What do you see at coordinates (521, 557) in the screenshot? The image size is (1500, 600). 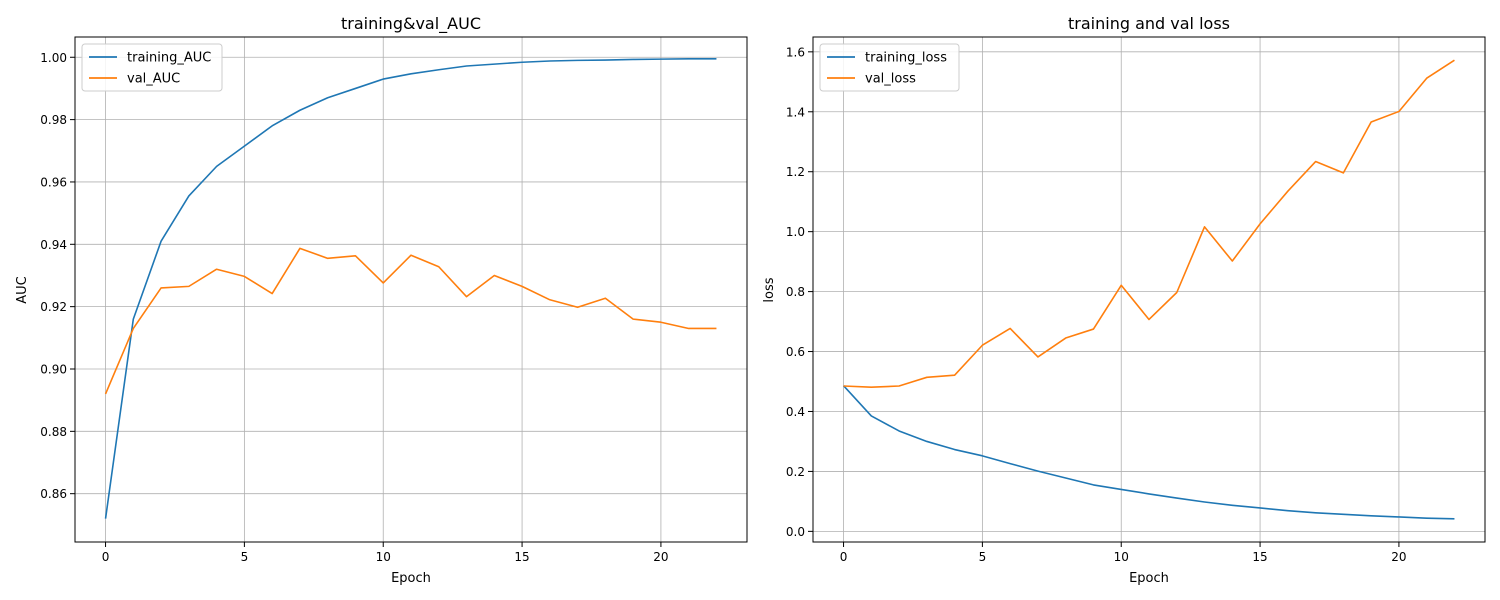 I see `auc-chart-x-tick-label: 15` at bounding box center [521, 557].